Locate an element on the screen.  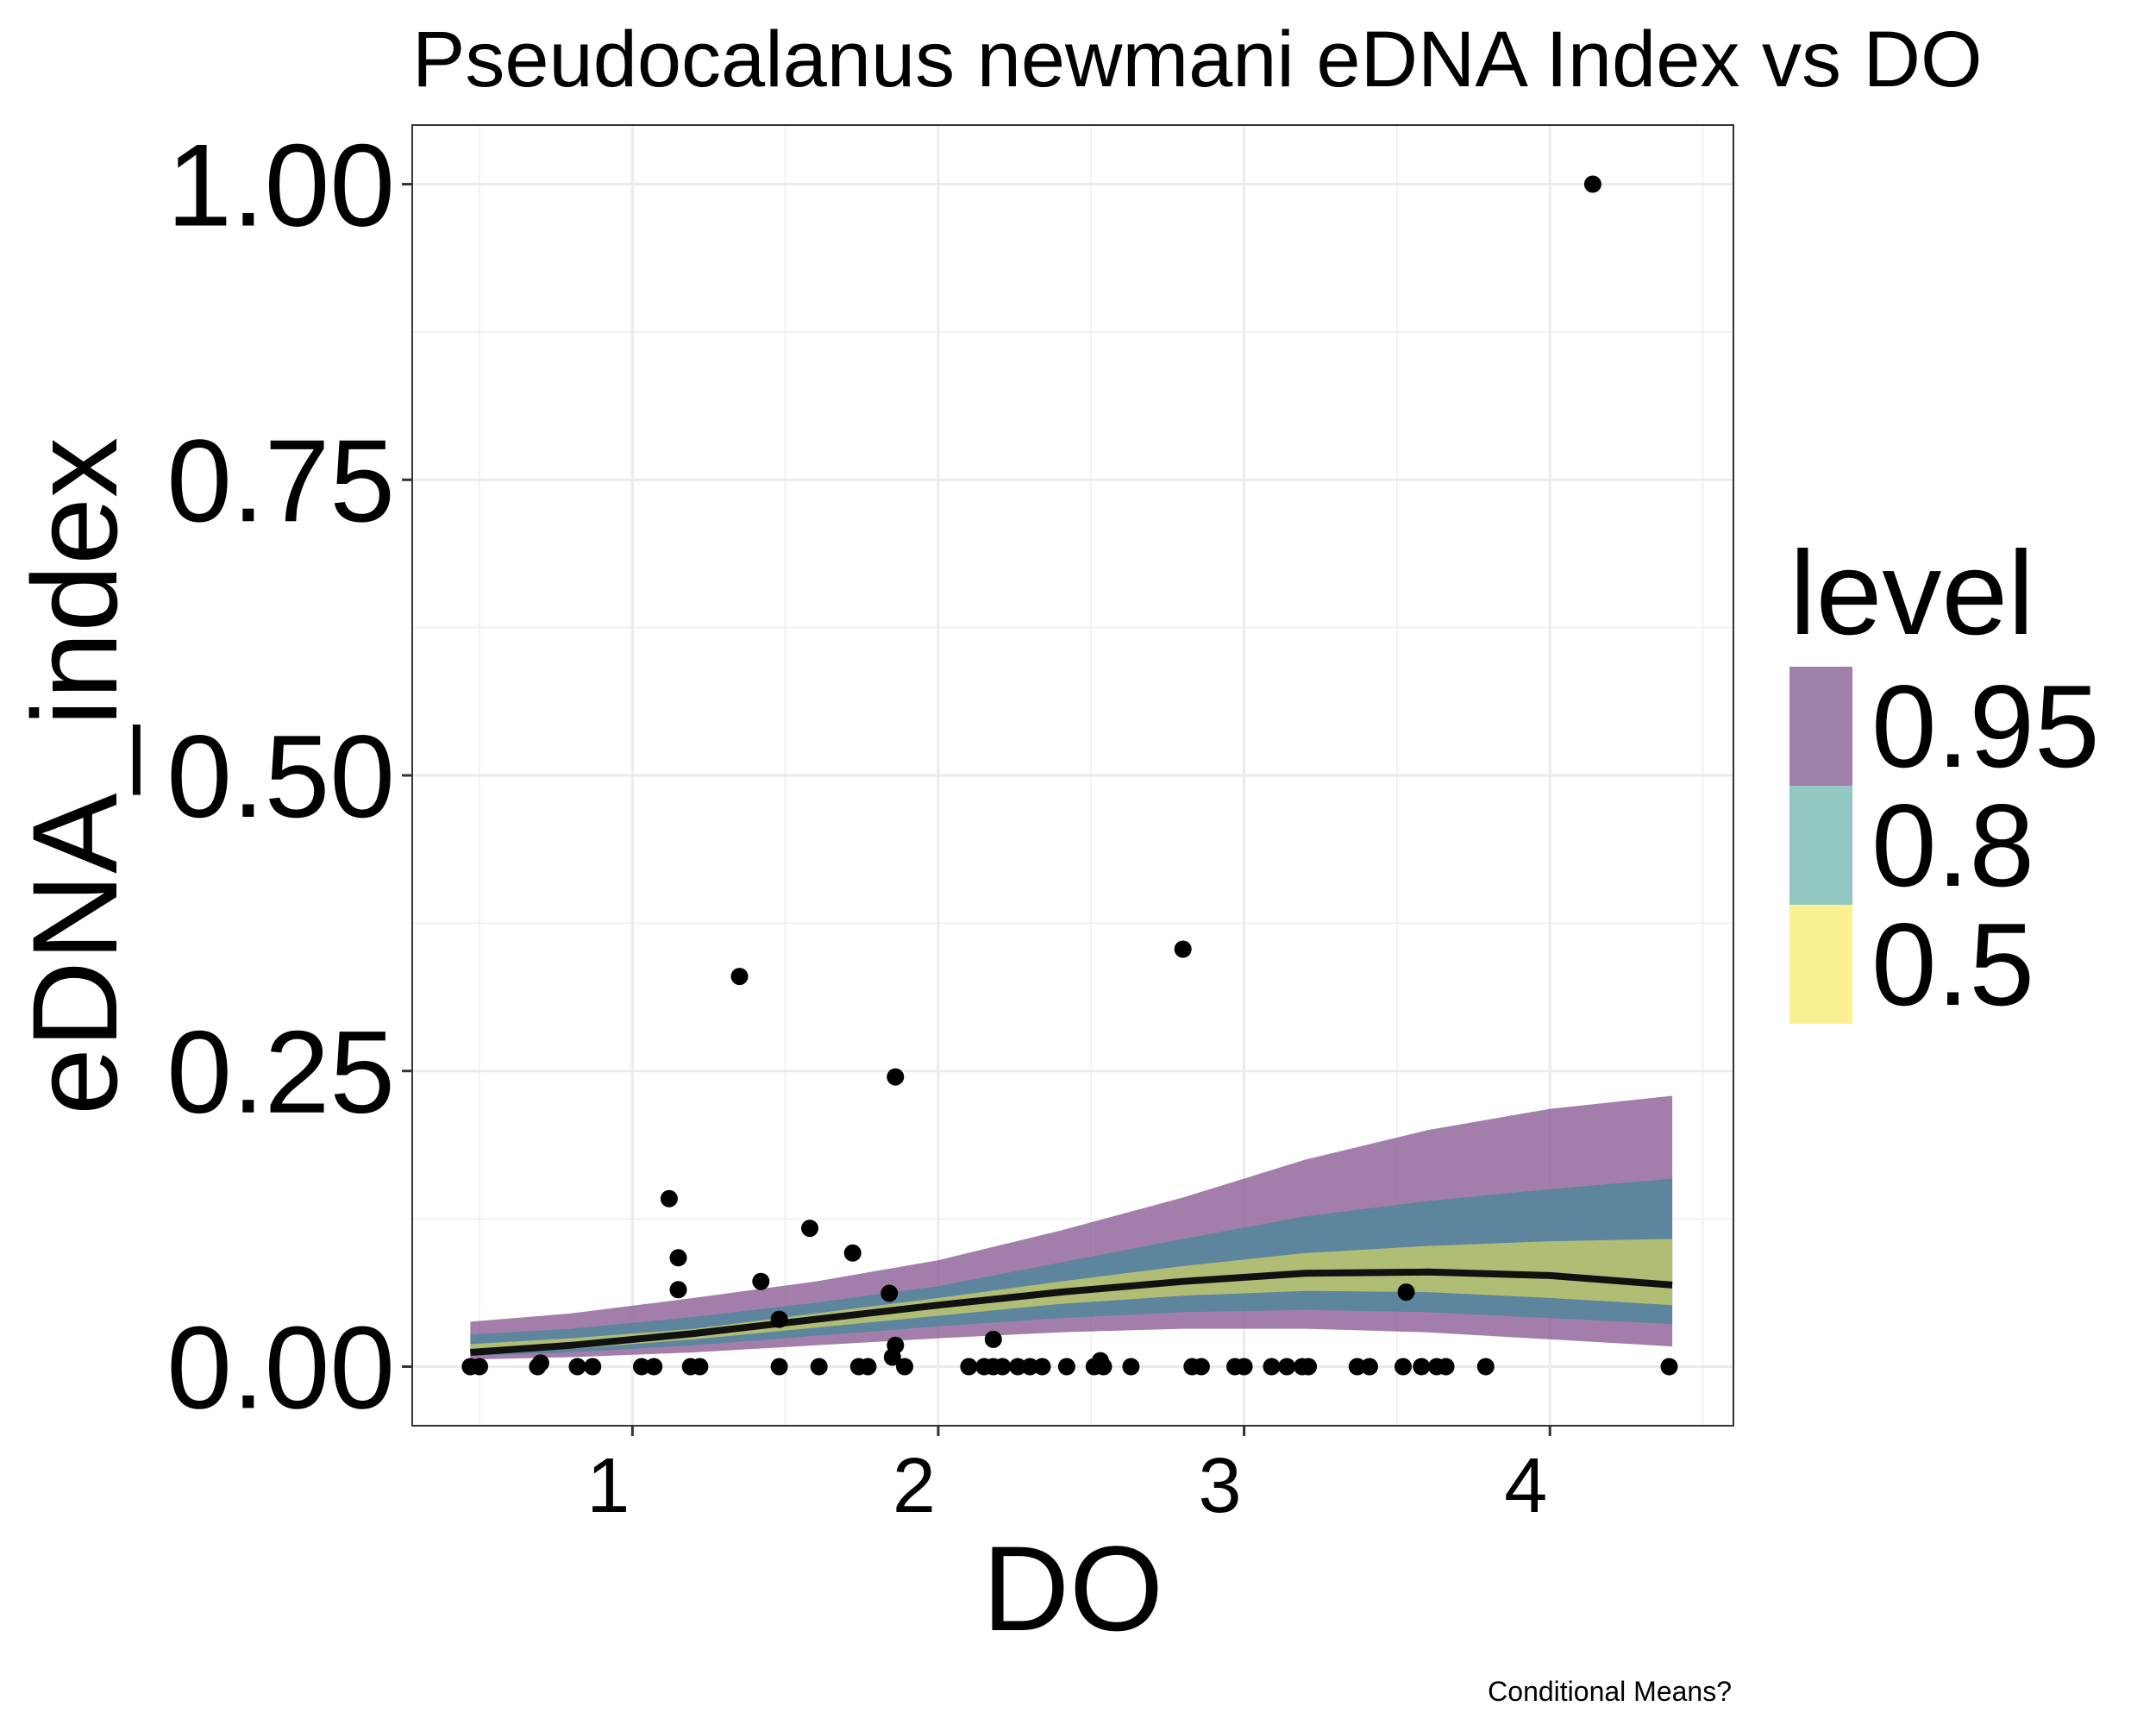
x-tick-label: 3 is located at coordinates (1220, 1486).